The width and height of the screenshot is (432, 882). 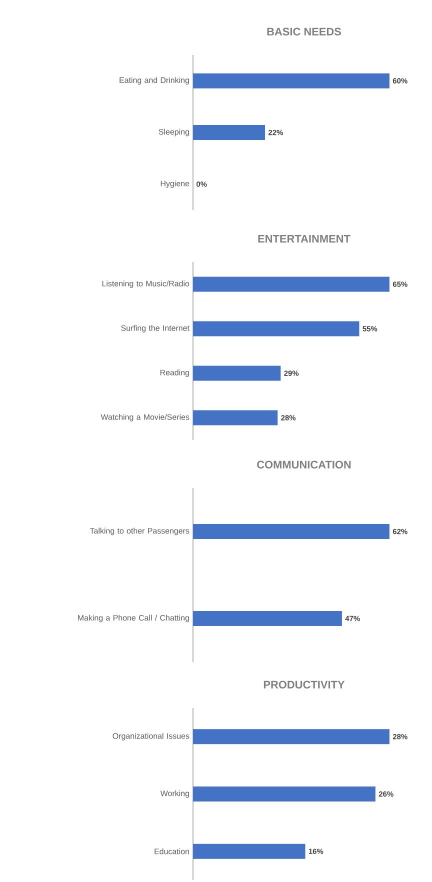 What do you see at coordinates (304, 238) in the screenshot?
I see `chart-title: ENTERTAINMENT` at bounding box center [304, 238].